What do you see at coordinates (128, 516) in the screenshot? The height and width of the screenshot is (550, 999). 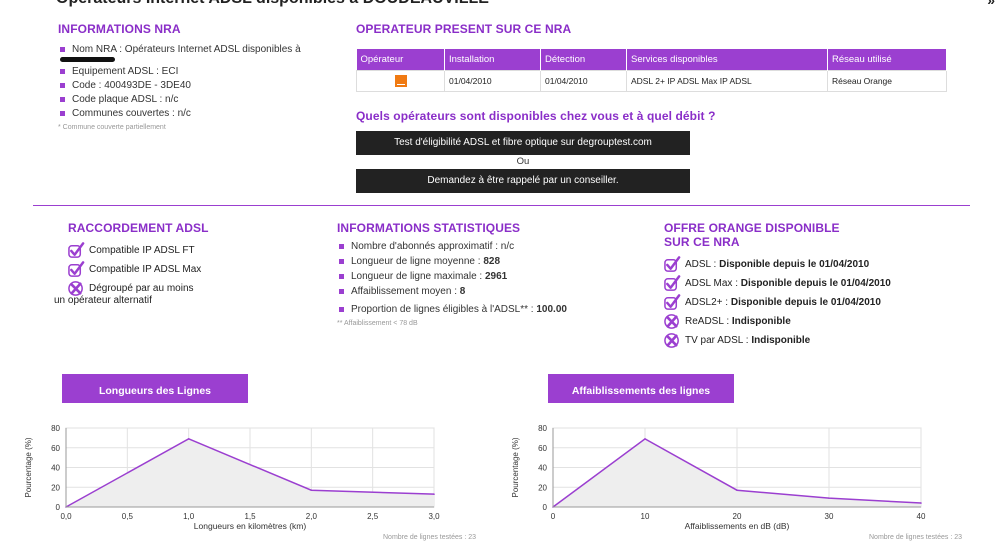 I see `x-tick-label: 0,5` at bounding box center [128, 516].